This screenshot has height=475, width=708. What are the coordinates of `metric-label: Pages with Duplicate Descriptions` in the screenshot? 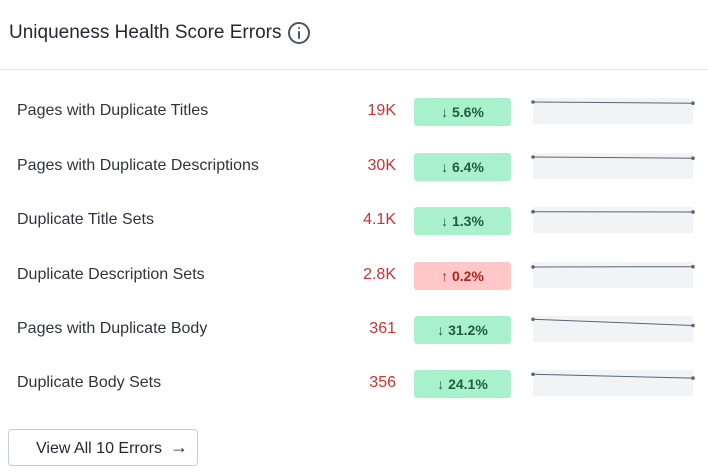 It's located at (138, 165).